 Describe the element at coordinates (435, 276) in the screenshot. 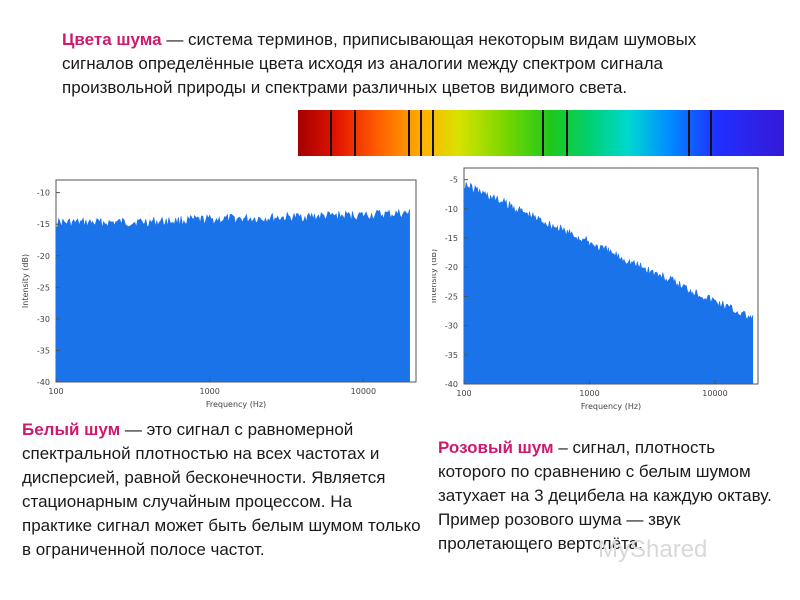

I see `pink-noise-y-axis-title: Intensity (dB)` at that location.